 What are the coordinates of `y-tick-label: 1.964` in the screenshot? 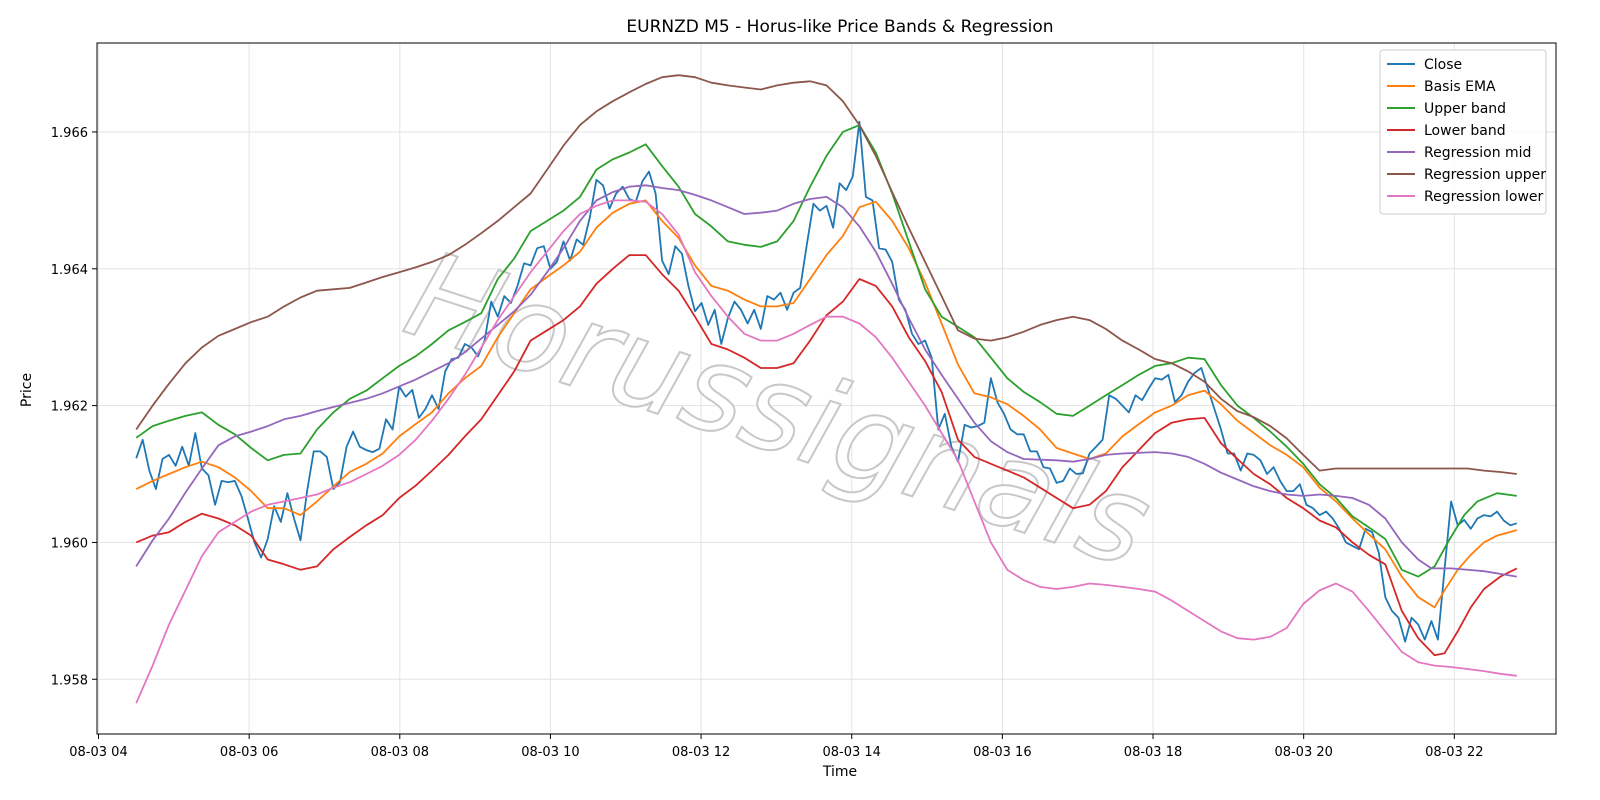 It's located at (69, 270).